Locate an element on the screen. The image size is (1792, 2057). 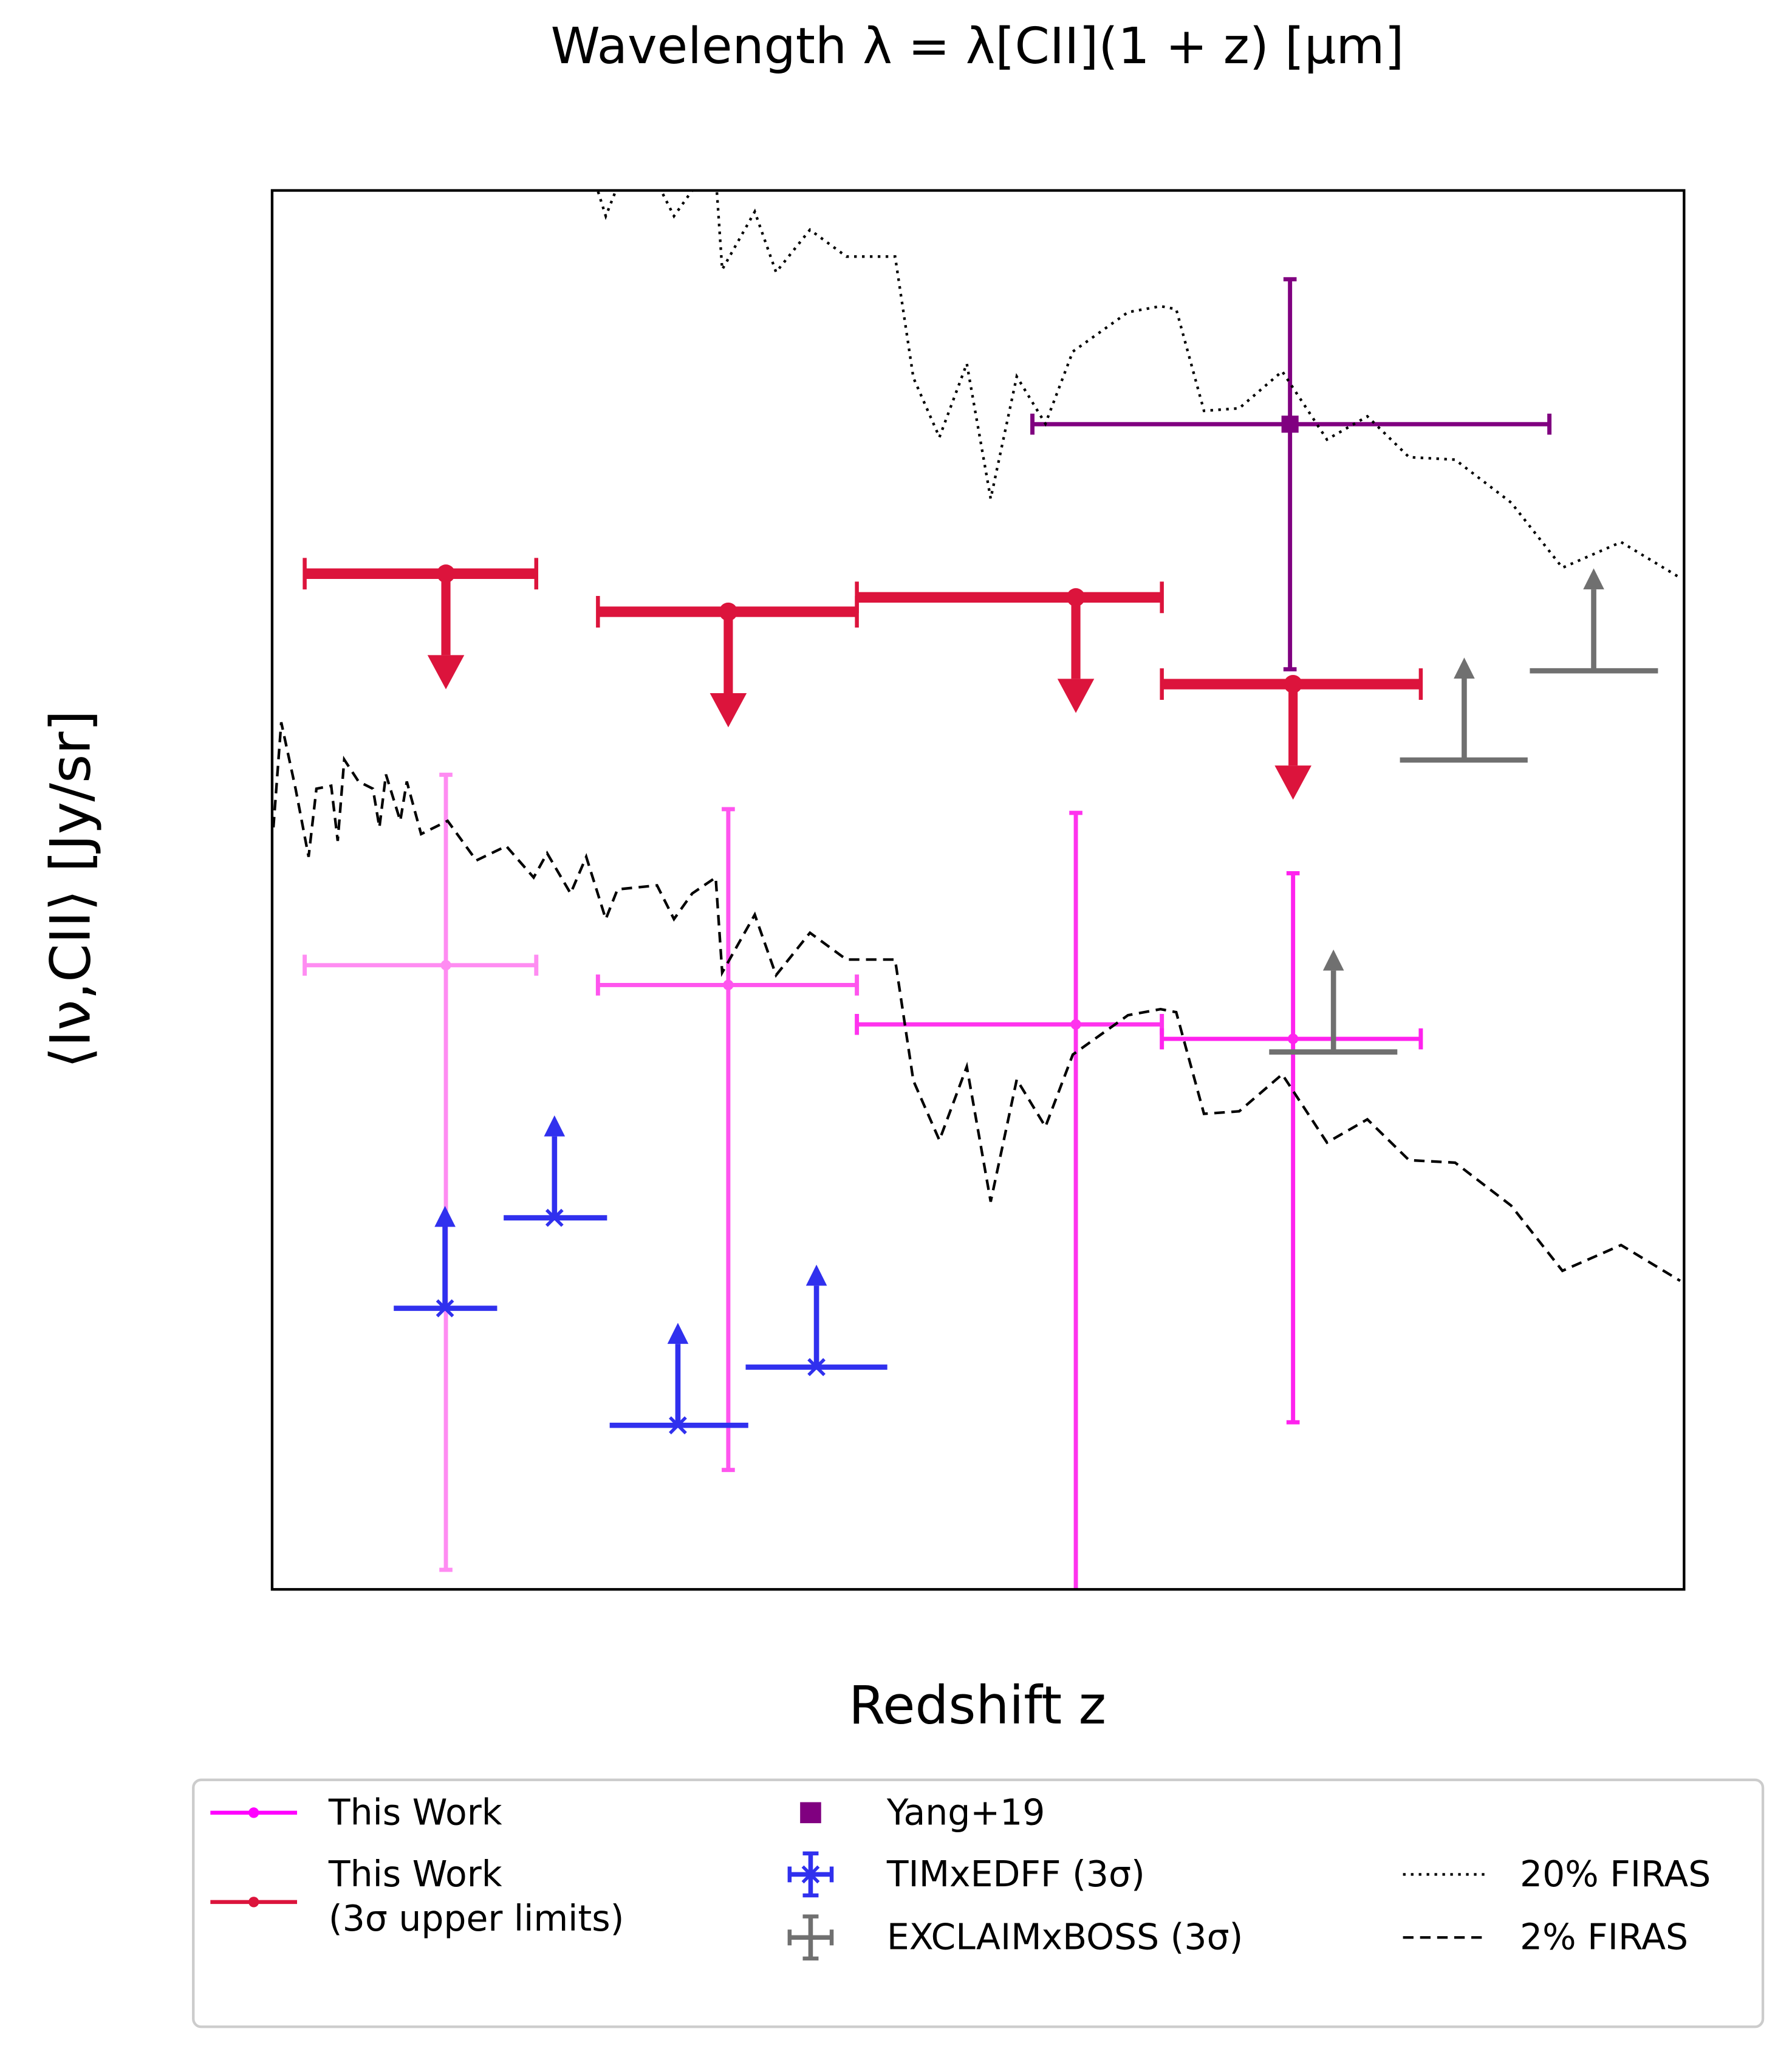
legend-label: 20% FIRAS is located at coordinates (1615, 1874).